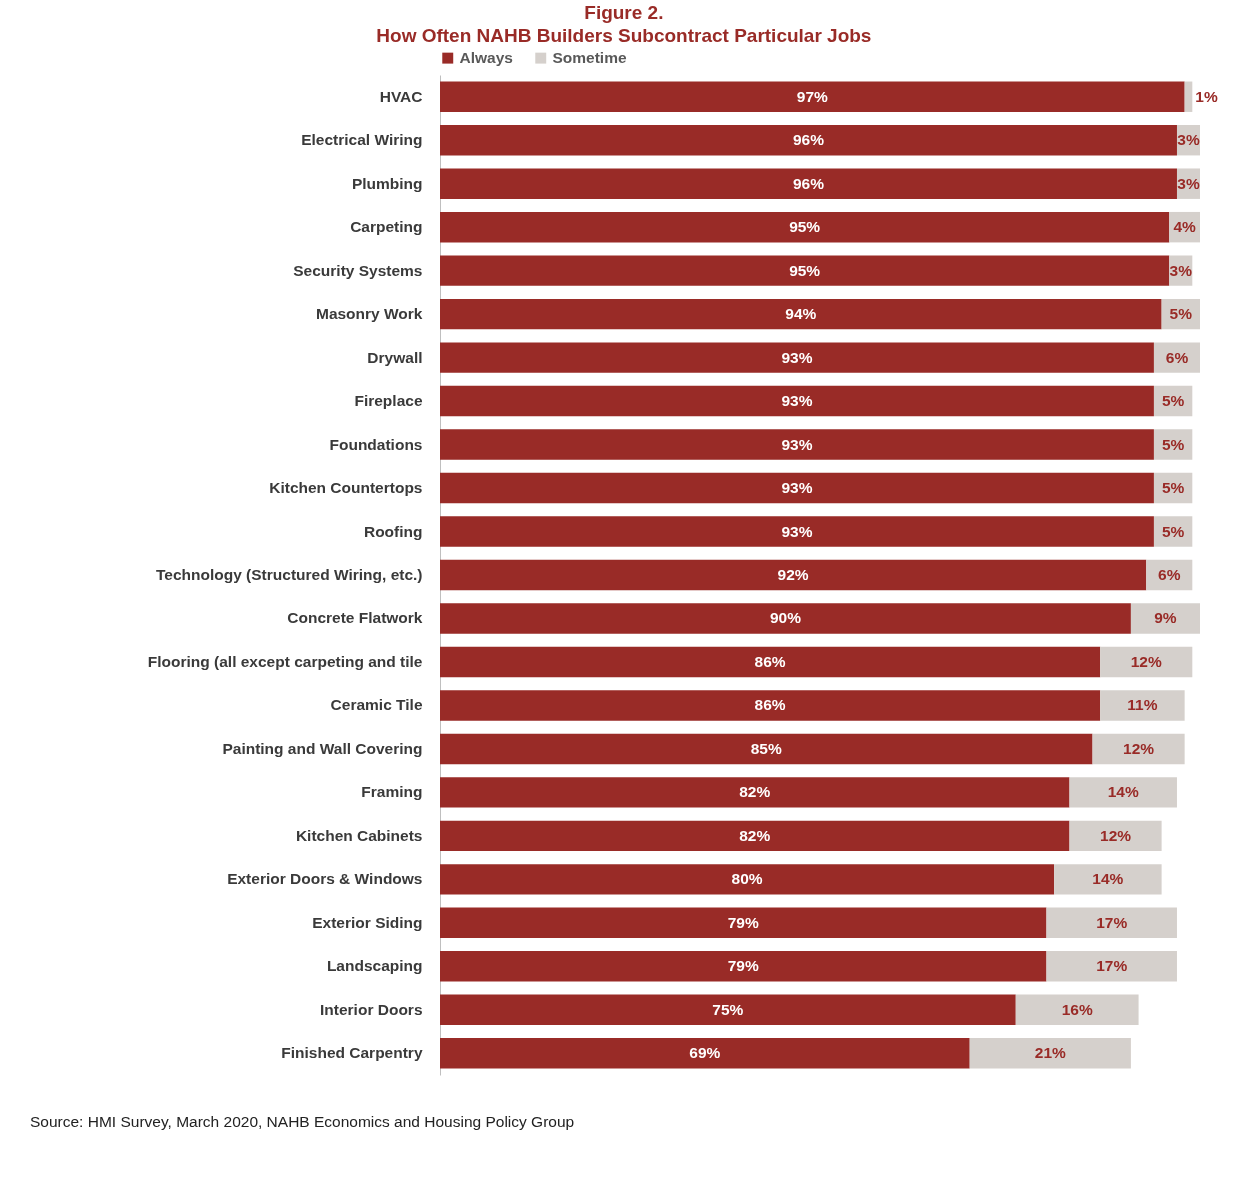 This screenshot has height=1189, width=1247. I want to click on y-tick-label: Drywall, so click(395, 357).